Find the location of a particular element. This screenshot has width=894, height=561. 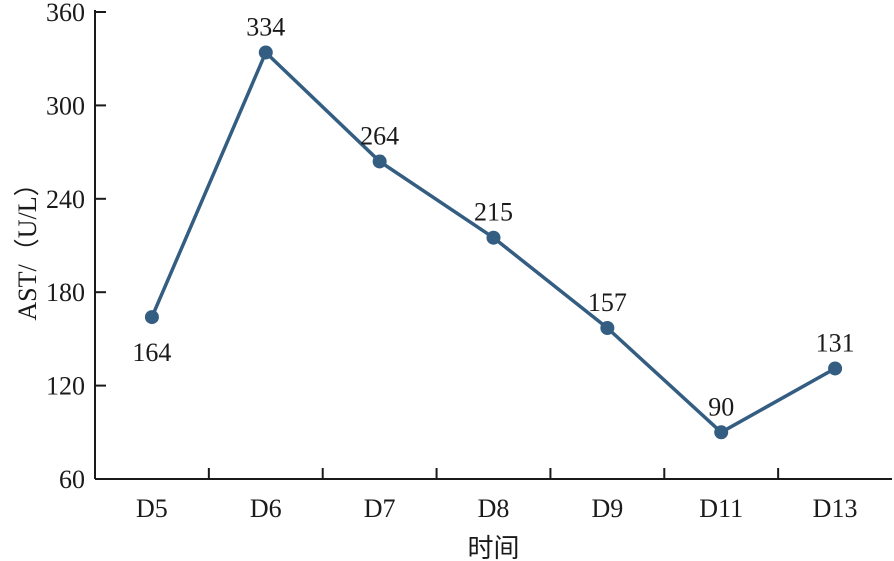

data-label: 164 is located at coordinates (151, 352).